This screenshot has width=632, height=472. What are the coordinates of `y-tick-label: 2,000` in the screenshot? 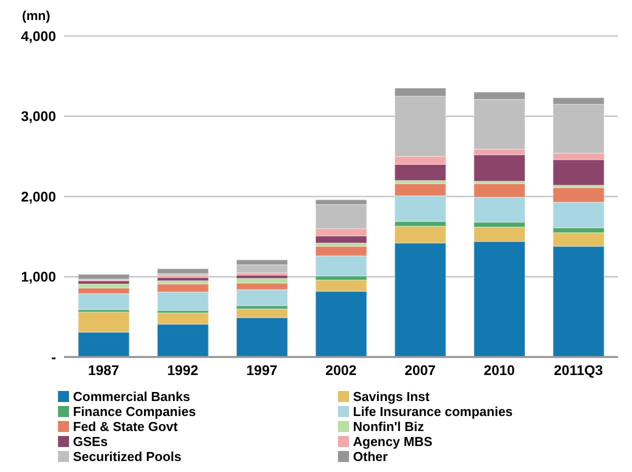 It's located at (38, 196).